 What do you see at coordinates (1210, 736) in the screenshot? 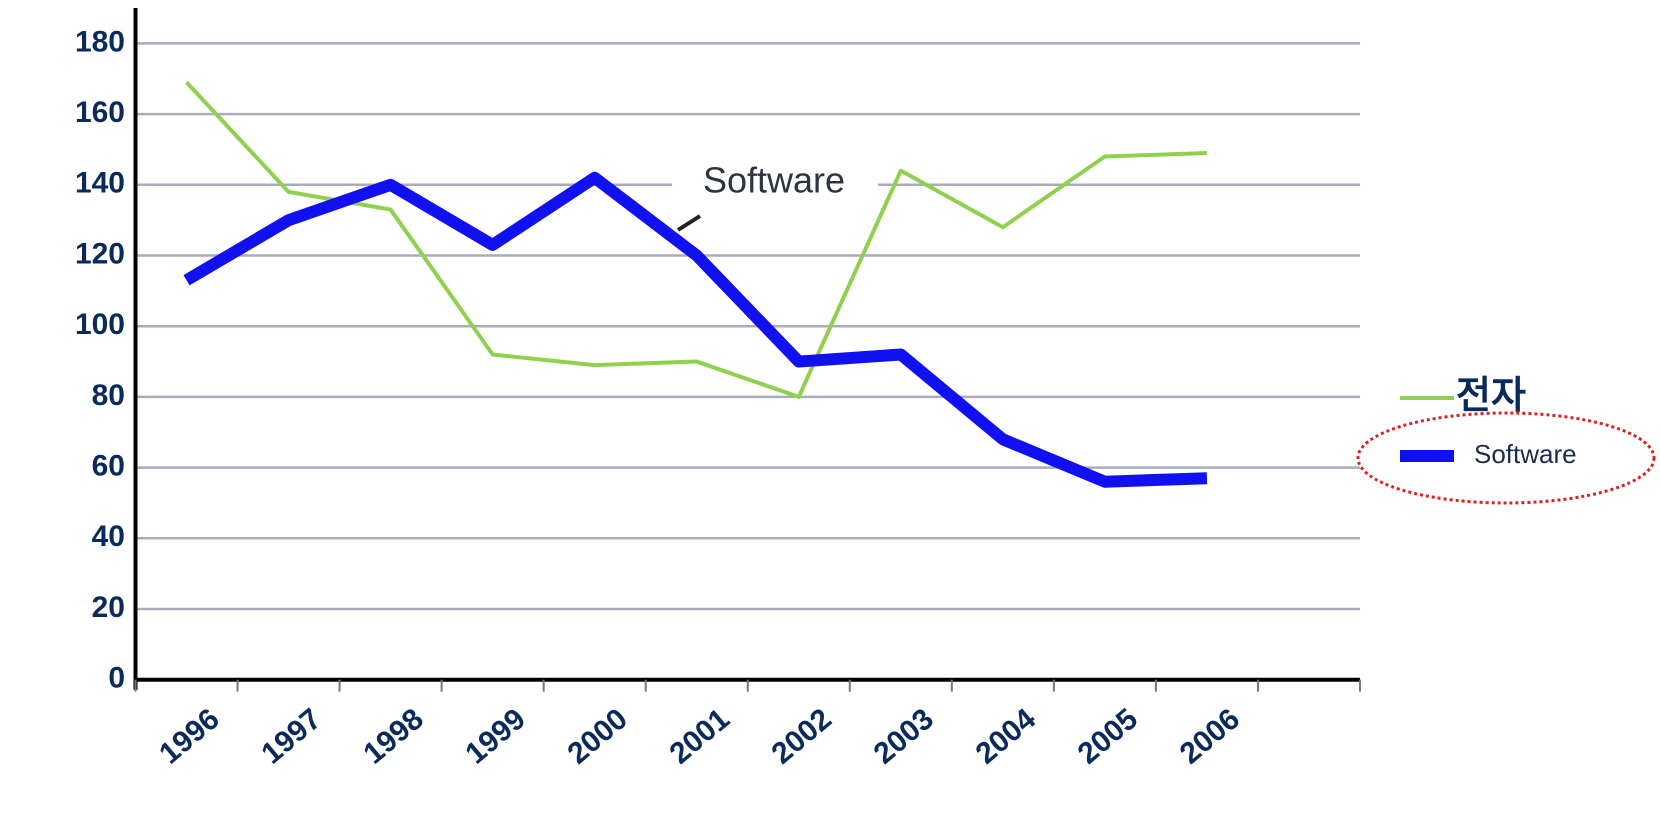
I see `x-tick-label: 2006` at bounding box center [1210, 736].